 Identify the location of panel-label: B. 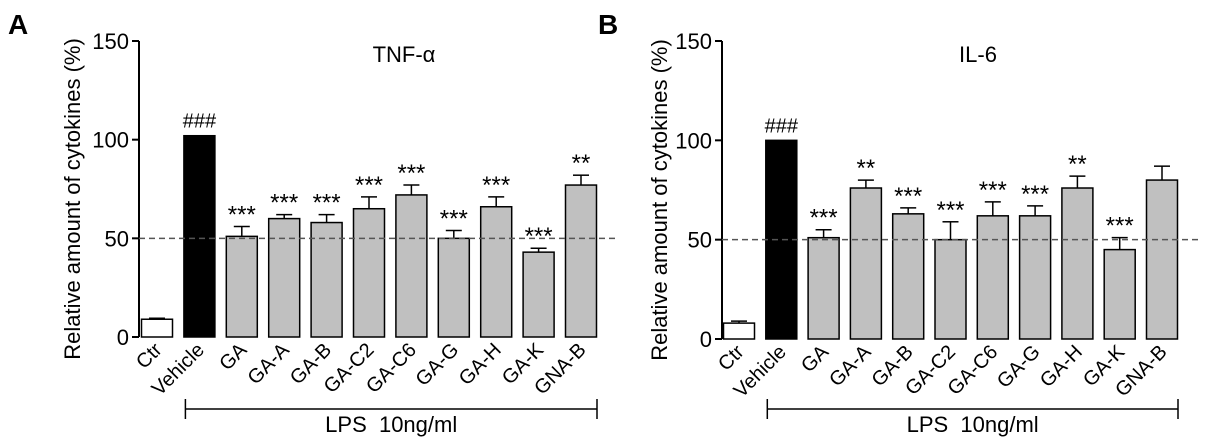
(608, 24).